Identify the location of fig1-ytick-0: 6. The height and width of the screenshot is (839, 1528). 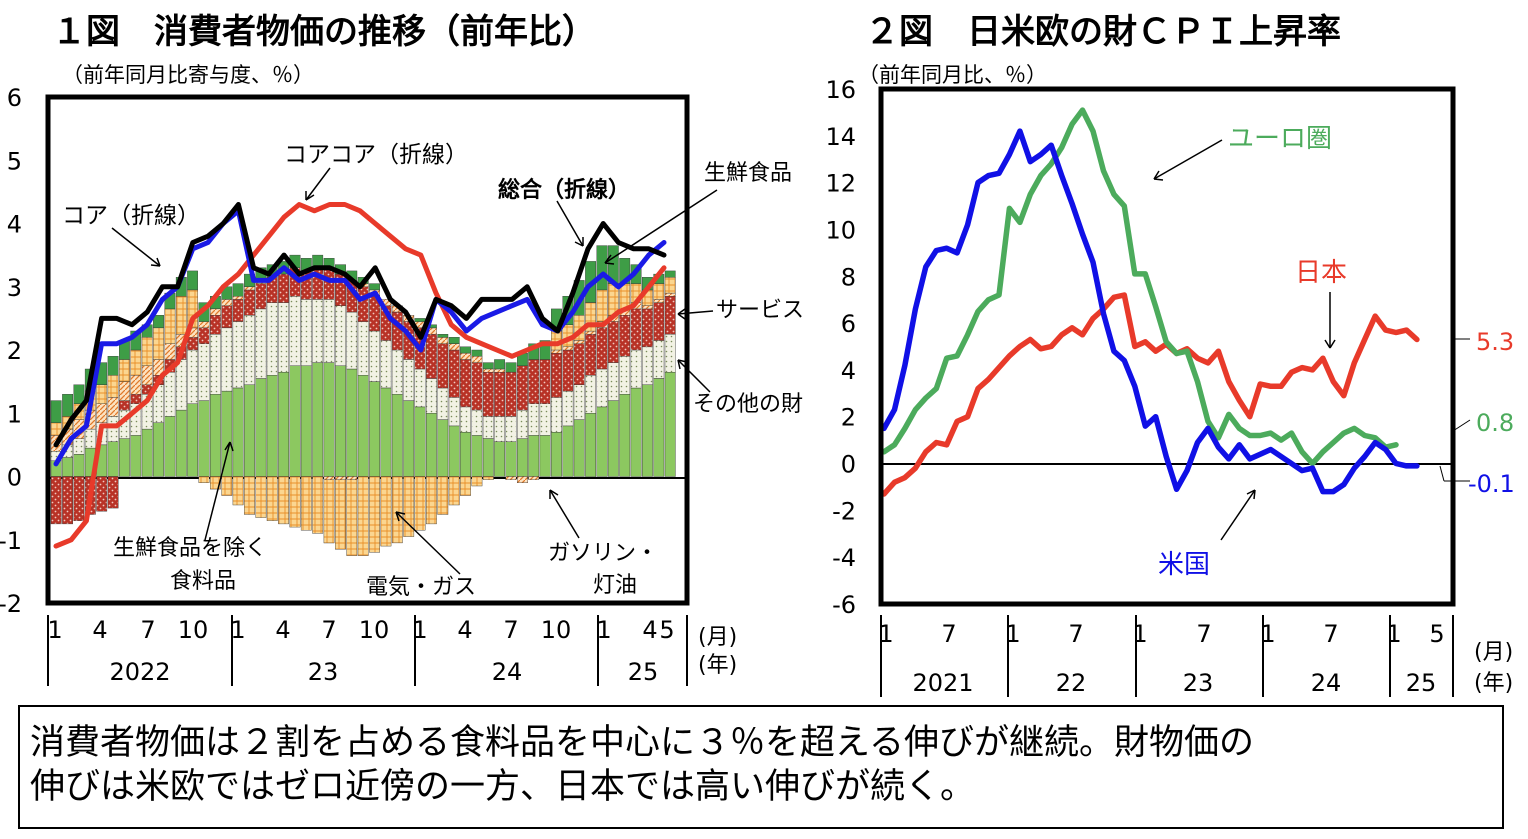
(14, 98).